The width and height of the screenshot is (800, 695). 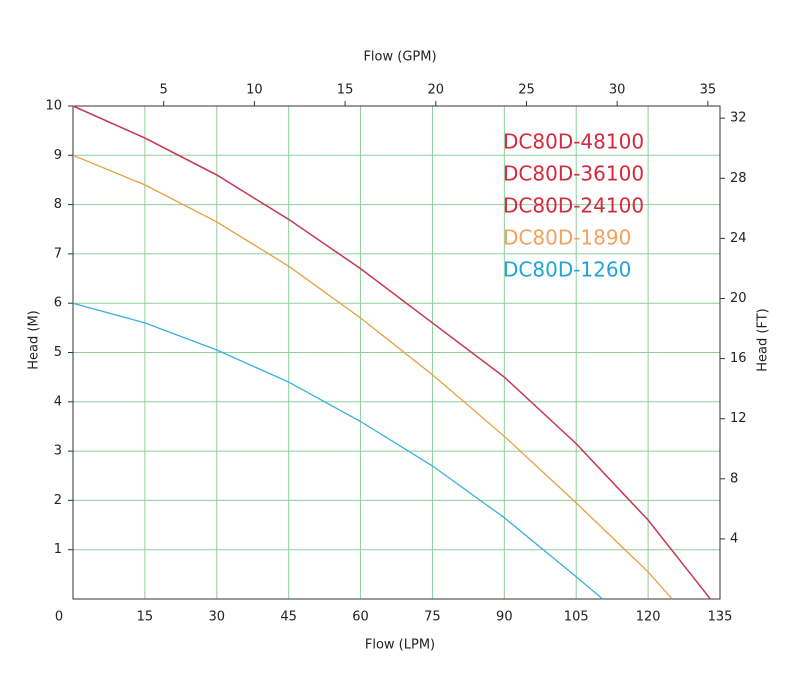 What do you see at coordinates (53, 106) in the screenshot?
I see `y-tick-label: 10` at bounding box center [53, 106].